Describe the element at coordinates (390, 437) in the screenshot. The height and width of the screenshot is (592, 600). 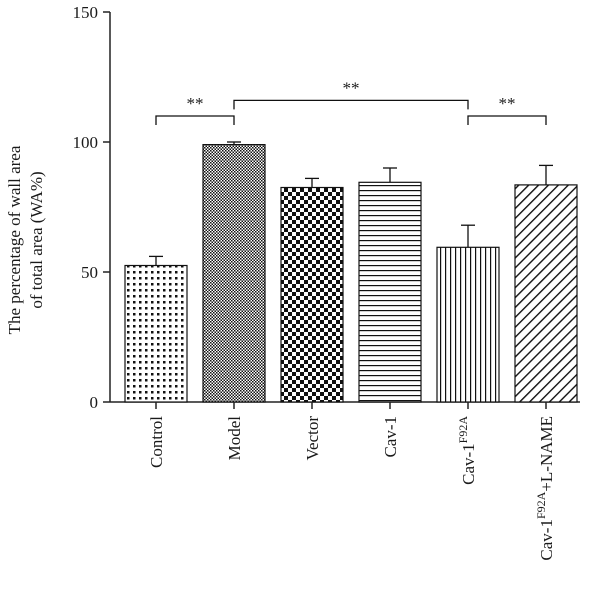
I see `x-tick-label: Cav-1` at that location.